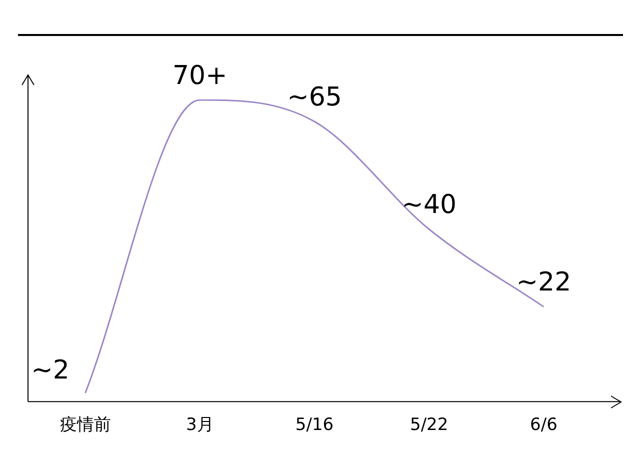 The height and width of the screenshot is (476, 641). Describe the element at coordinates (544, 425) in the screenshot. I see `x-tick-label: 6/6` at that location.